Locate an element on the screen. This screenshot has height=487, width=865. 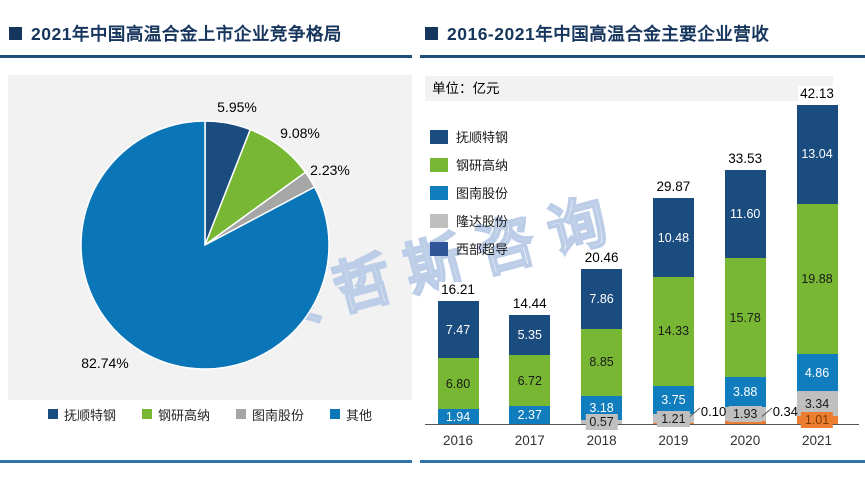
pie-legend-label: 钢研高纳 is located at coordinates (183, 415).